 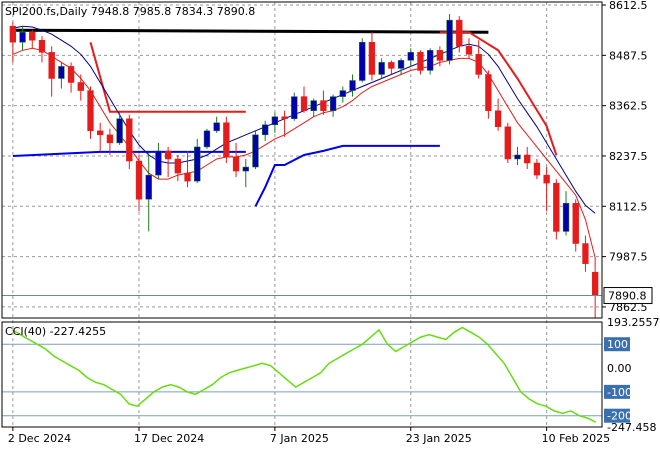 I want to click on last-price-box, so click(x=628, y=296).